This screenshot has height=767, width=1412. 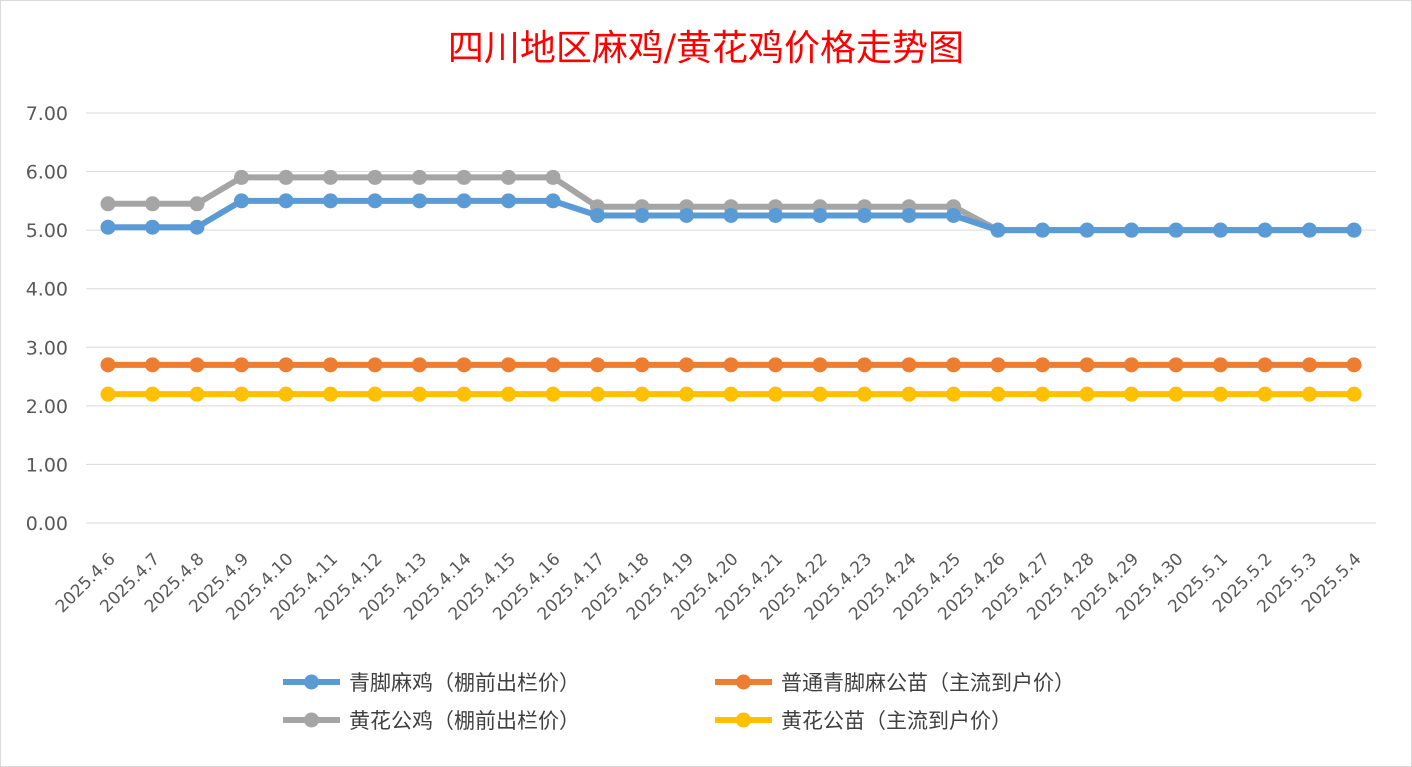 I want to click on legend-label: 普通青脚麻公苗（主流到户价）, so click(x=928, y=683).